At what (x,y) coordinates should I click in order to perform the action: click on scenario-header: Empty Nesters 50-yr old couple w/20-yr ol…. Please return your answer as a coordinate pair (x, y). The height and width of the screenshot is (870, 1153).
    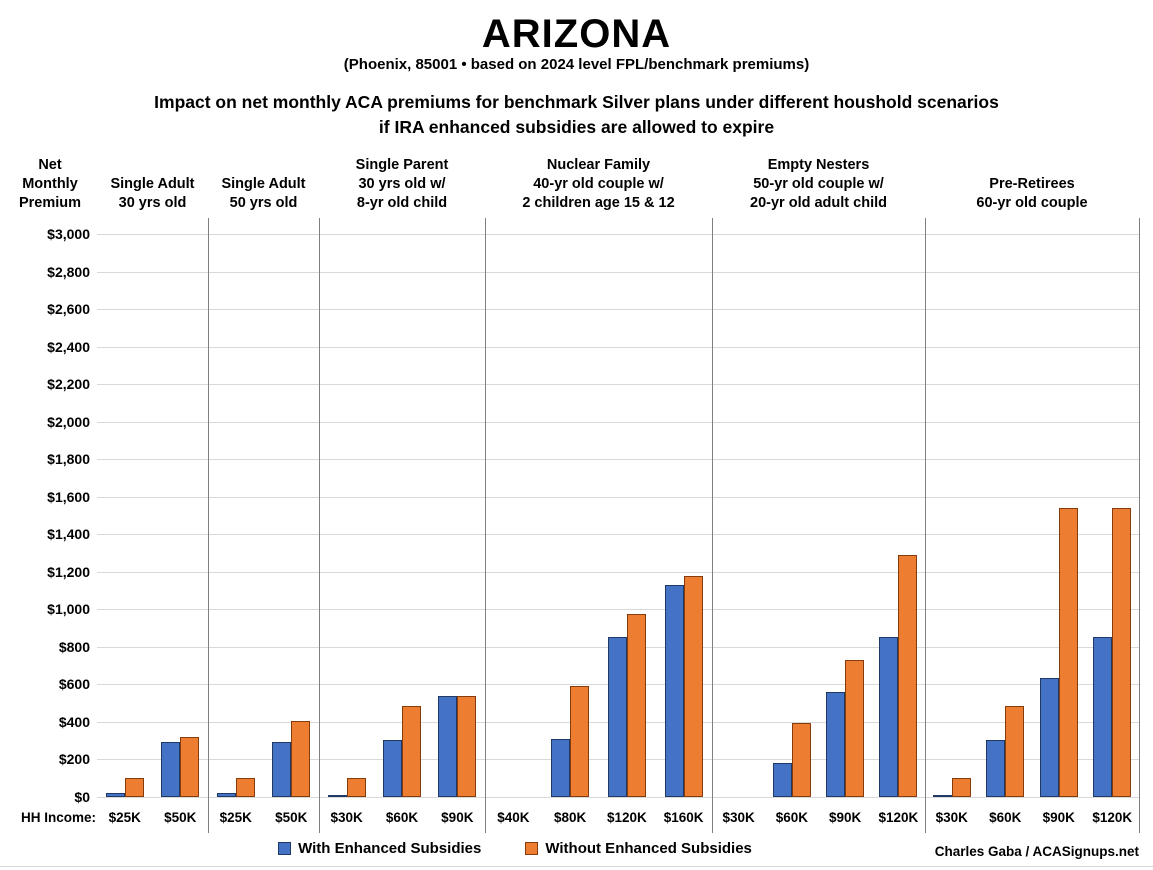
    Looking at the image, I should click on (818, 181).